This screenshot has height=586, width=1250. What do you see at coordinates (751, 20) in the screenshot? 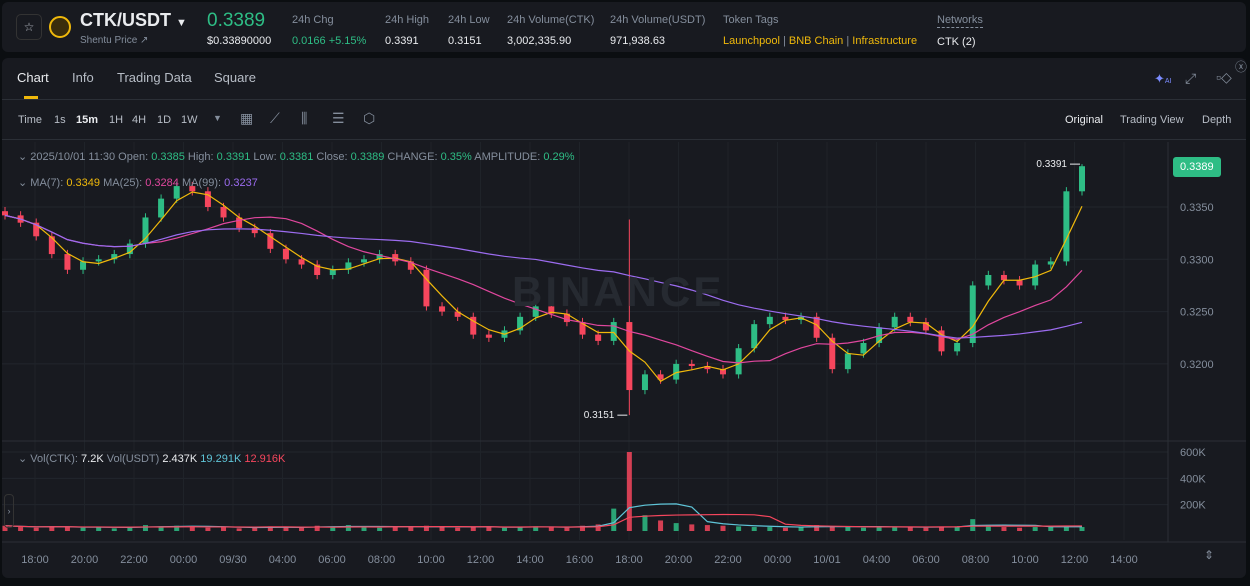
I see `token-tags-label: Token Tags` at bounding box center [751, 20].